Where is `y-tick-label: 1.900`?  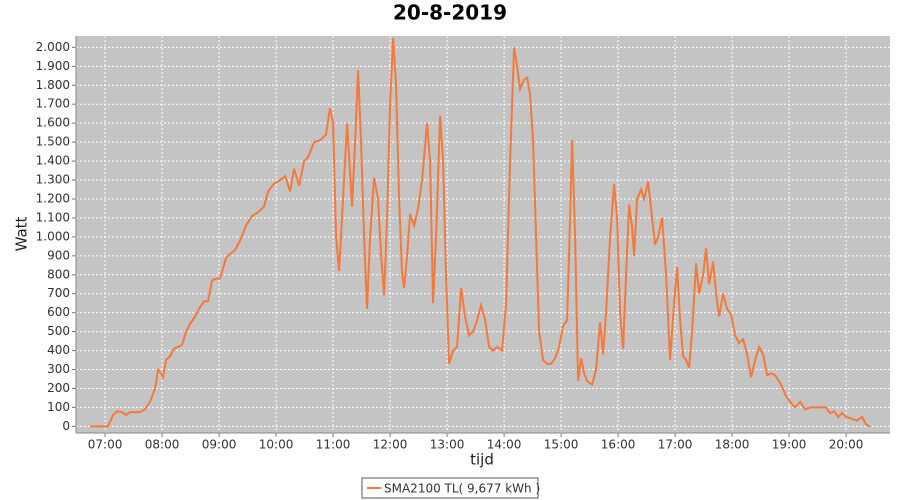 y-tick-label: 1.900 is located at coordinates (53, 66).